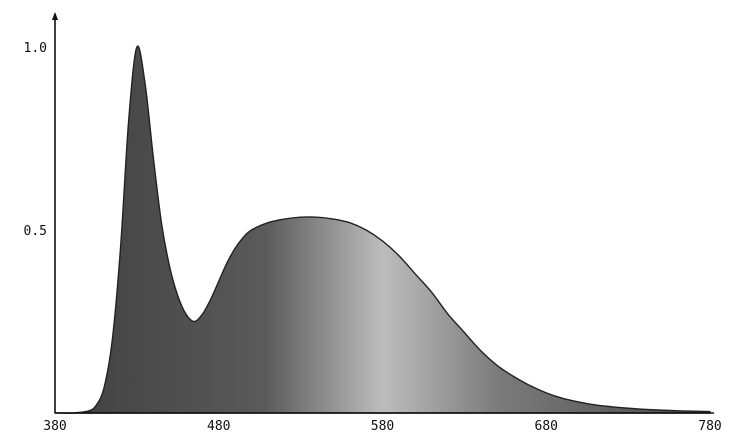 The width and height of the screenshot is (730, 435). I want to click on x-tick-label: 680, so click(546, 426).